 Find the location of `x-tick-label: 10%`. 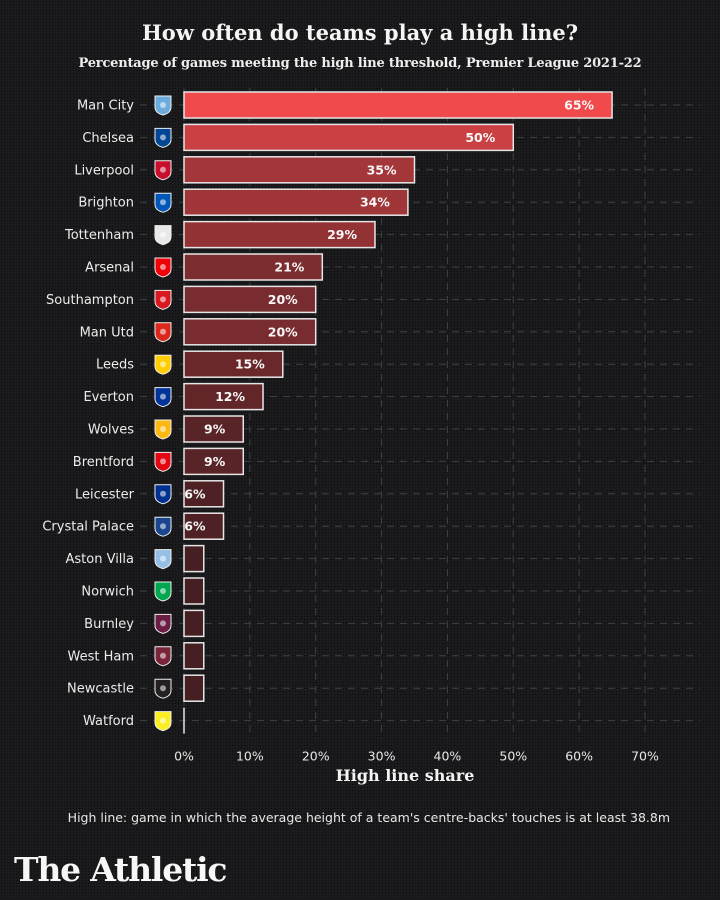

x-tick-label: 10% is located at coordinates (250, 756).